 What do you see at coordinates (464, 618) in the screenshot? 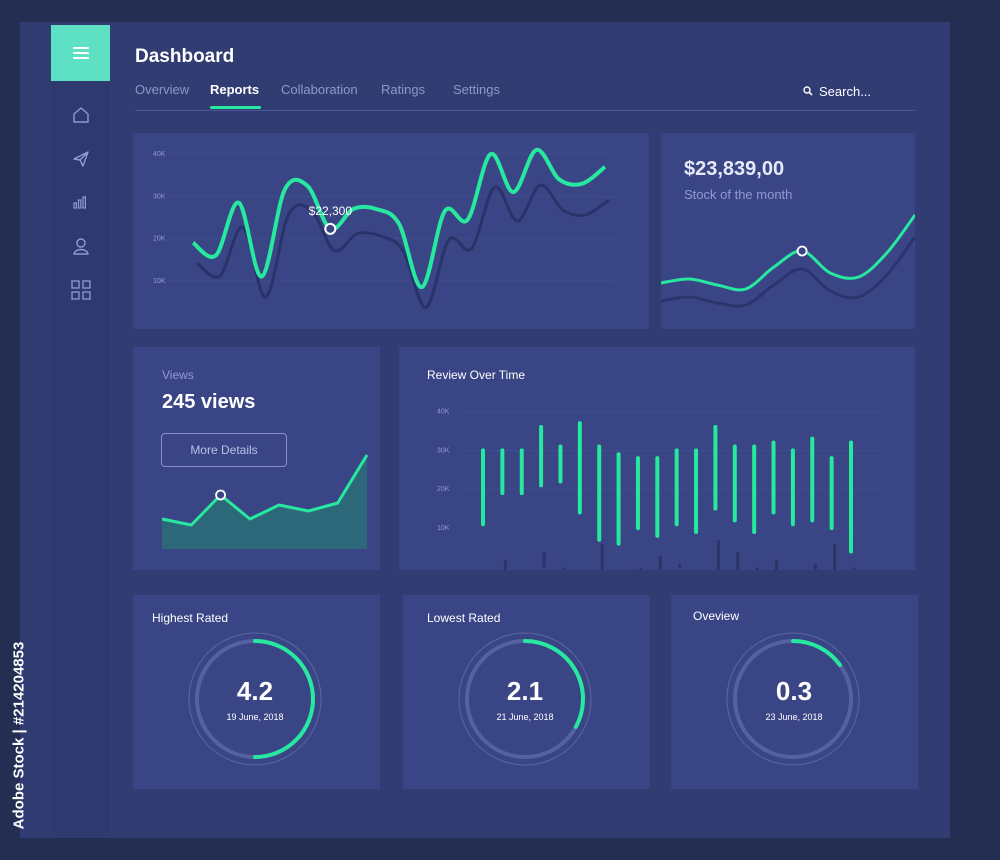
I see `rating-title: Lowest Rated` at bounding box center [464, 618].